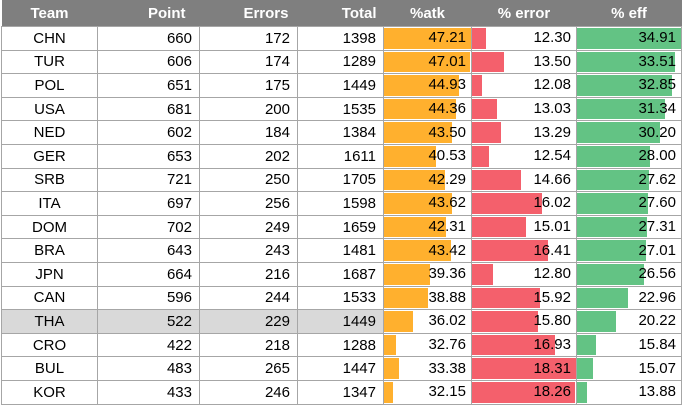 The height and width of the screenshot is (420, 682). Describe the element at coordinates (447, 179) in the screenshot. I see `atk-cell-value: 42.29` at that location.